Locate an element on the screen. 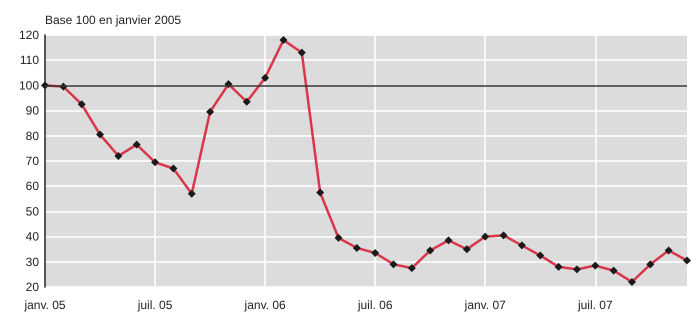 The height and width of the screenshot is (325, 700). y-tick-label: 120 is located at coordinates (29, 35).